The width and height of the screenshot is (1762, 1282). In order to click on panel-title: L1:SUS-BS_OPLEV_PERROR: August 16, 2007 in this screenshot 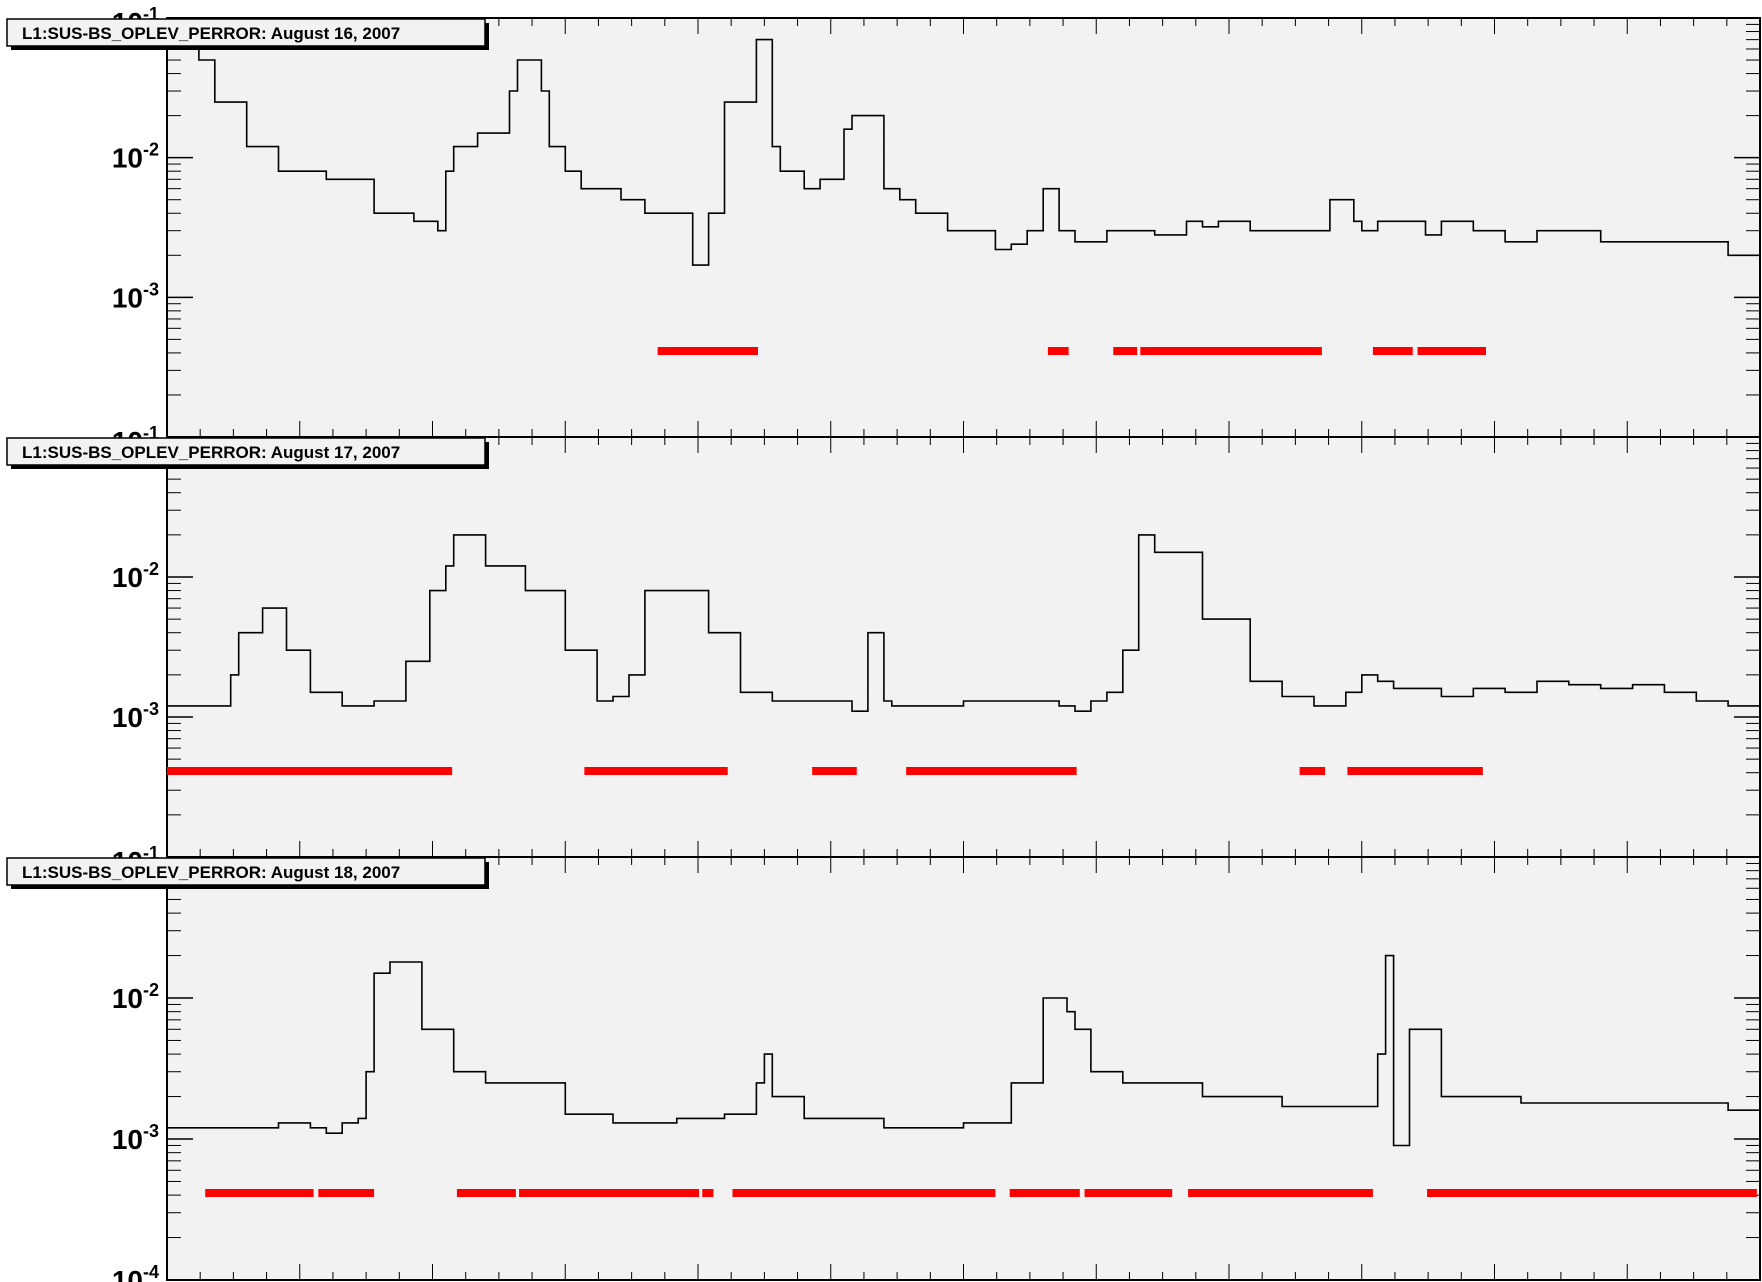, I will do `click(247, 34)`.